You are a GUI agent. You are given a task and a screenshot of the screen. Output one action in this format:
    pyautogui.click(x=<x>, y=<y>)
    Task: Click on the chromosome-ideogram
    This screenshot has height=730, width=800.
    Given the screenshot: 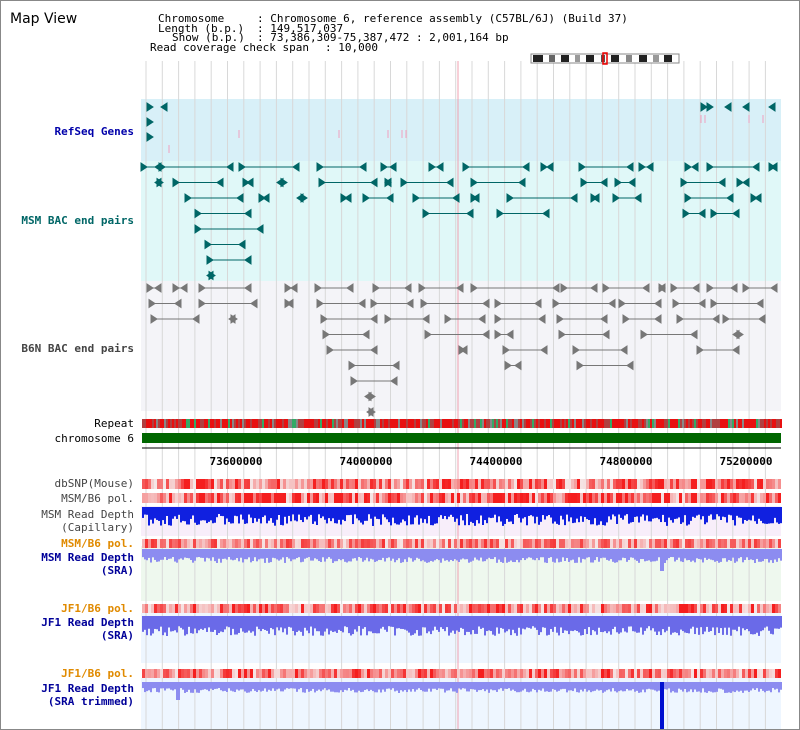 What is the action you would take?
    pyautogui.click(x=605, y=58)
    